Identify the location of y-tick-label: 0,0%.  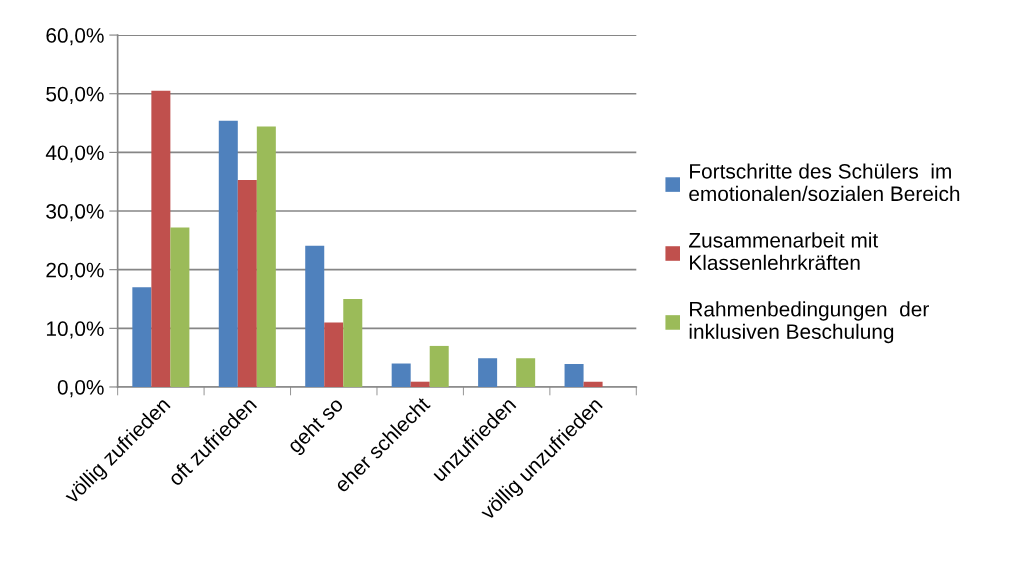
(80, 388).